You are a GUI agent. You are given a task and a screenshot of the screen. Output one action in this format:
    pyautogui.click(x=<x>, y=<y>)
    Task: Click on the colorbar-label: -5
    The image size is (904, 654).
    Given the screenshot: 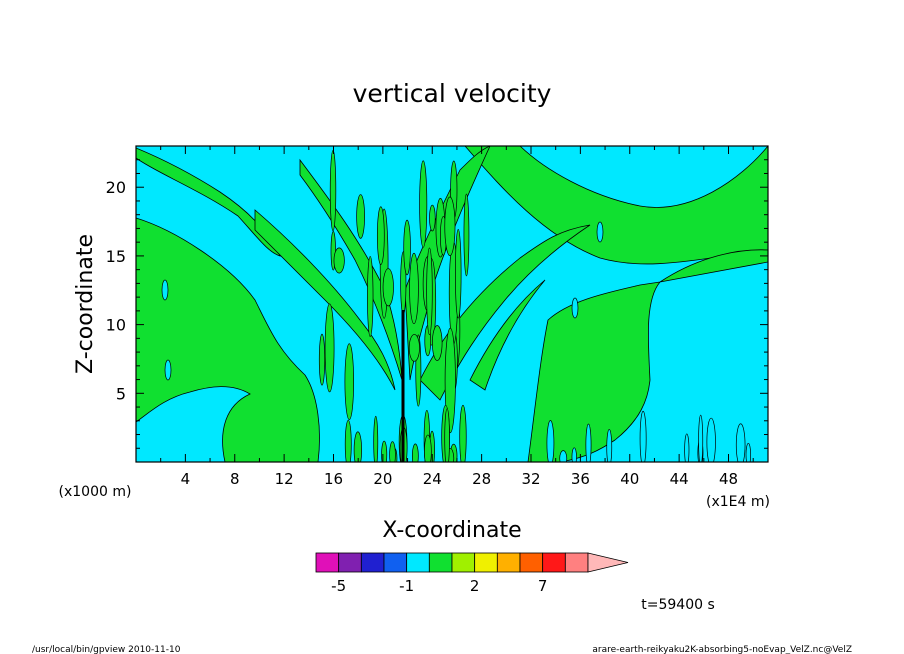 What is the action you would take?
    pyautogui.click(x=338, y=586)
    